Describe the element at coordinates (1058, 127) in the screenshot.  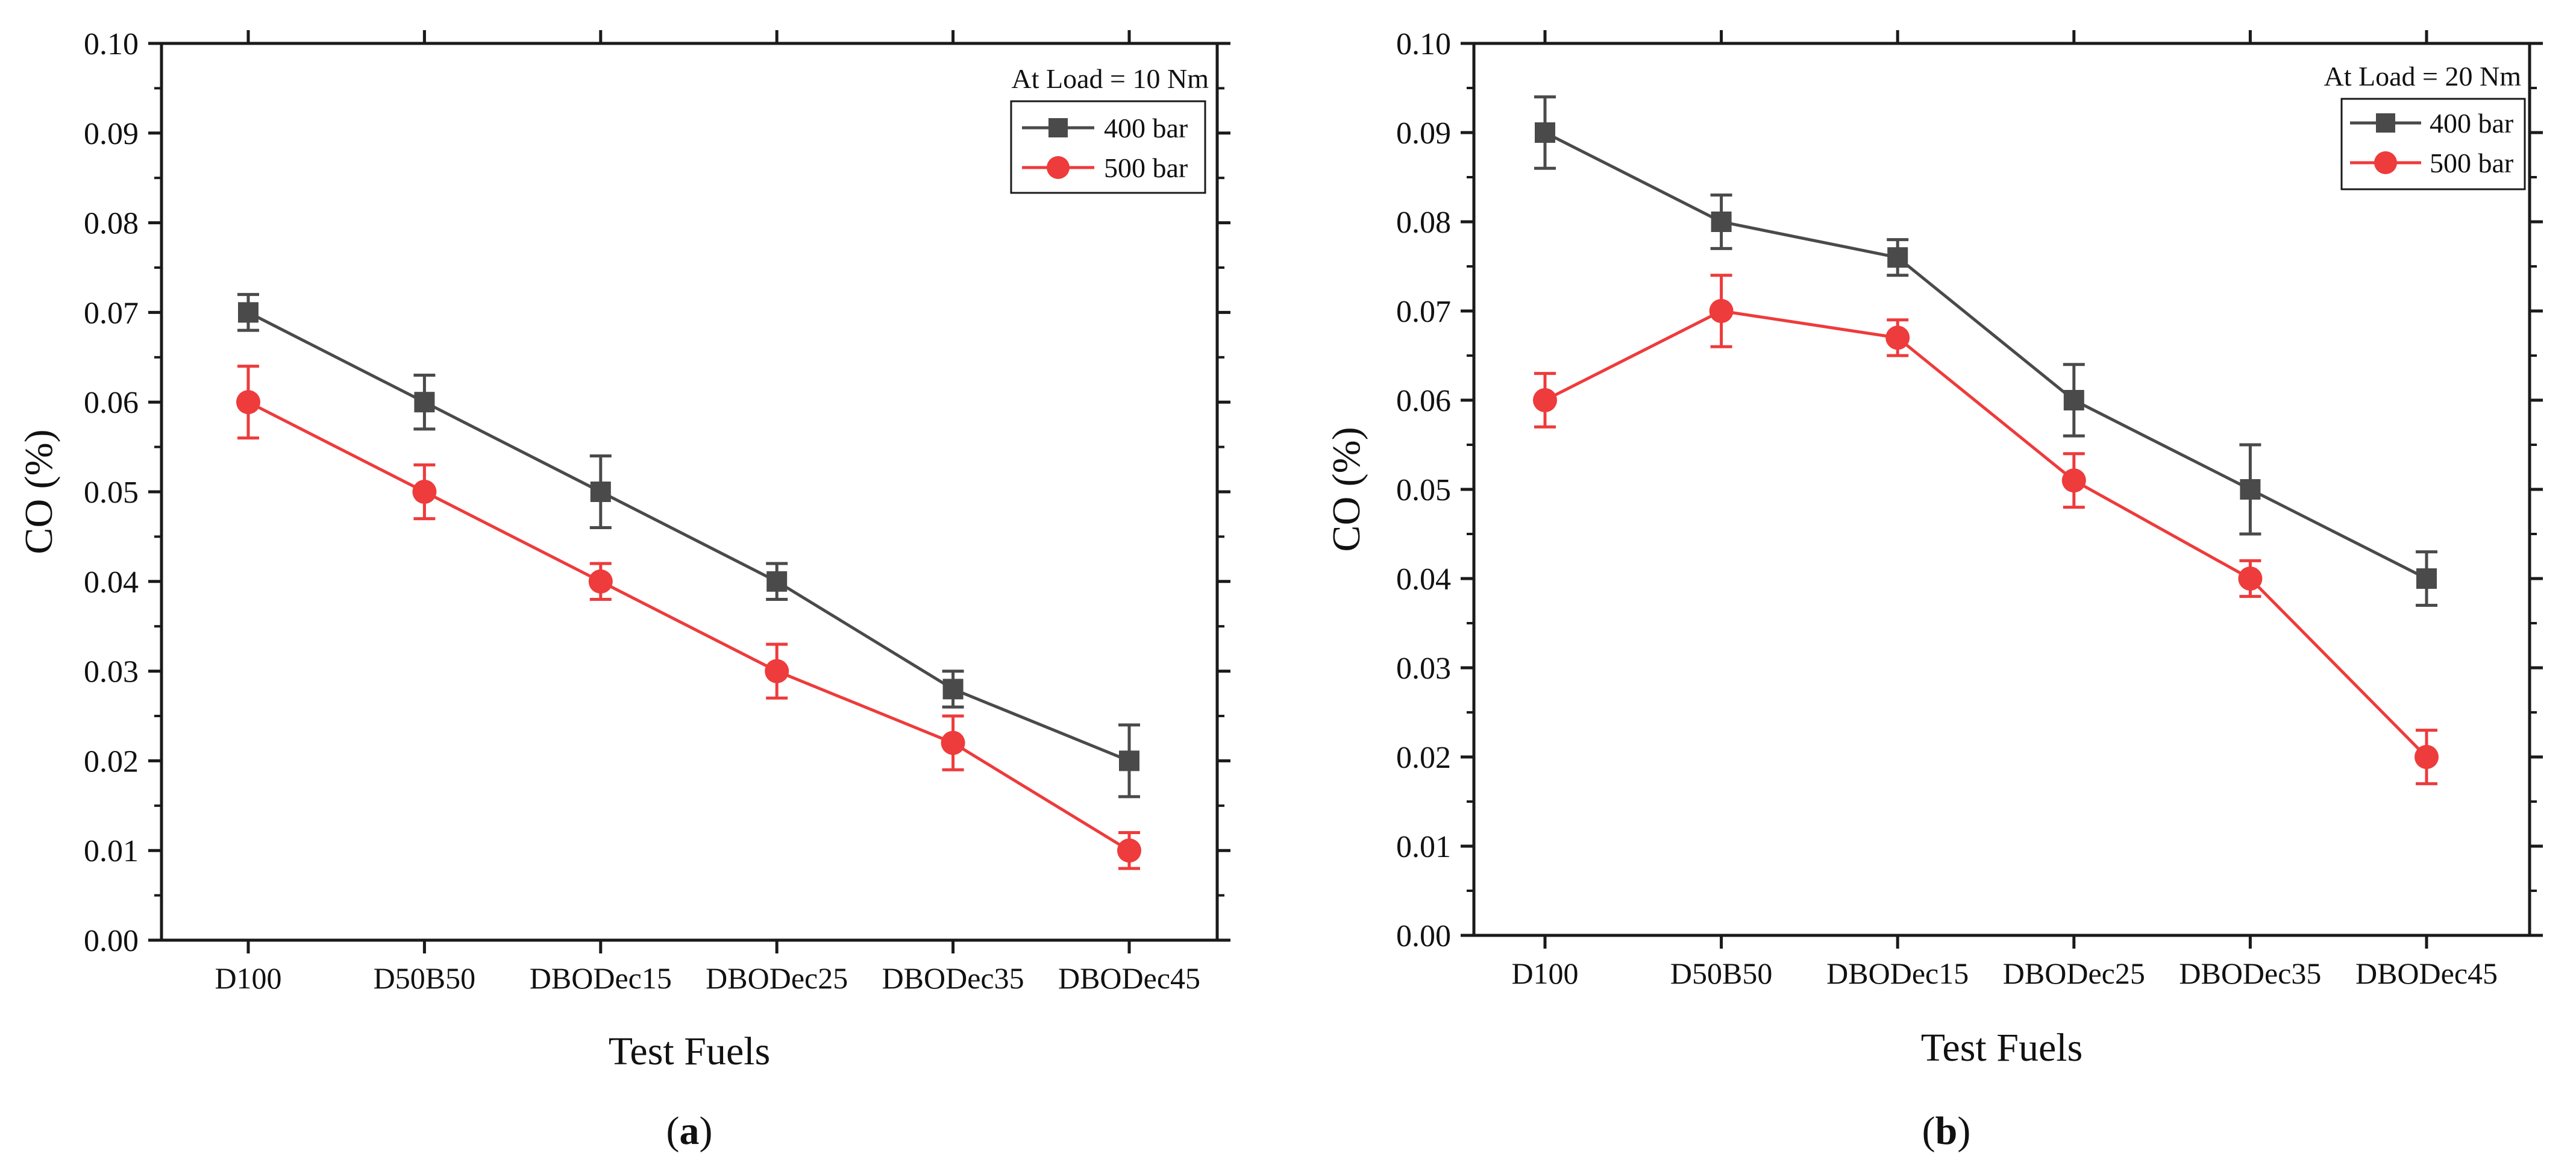
I see `chart-a-legend-square-marker` at that location.